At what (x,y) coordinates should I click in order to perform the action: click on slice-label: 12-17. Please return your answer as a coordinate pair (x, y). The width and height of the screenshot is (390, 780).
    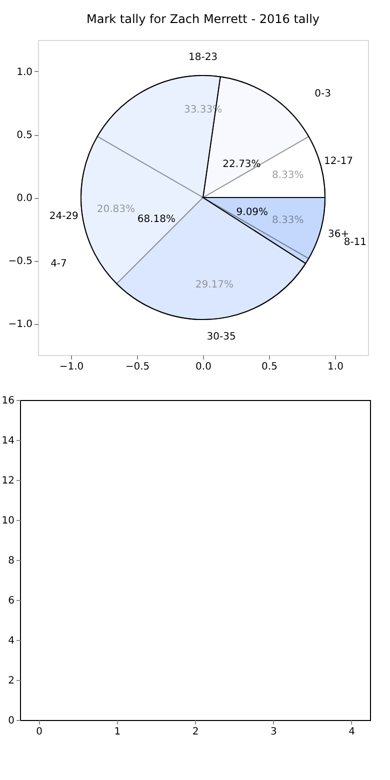
    Looking at the image, I should click on (339, 162).